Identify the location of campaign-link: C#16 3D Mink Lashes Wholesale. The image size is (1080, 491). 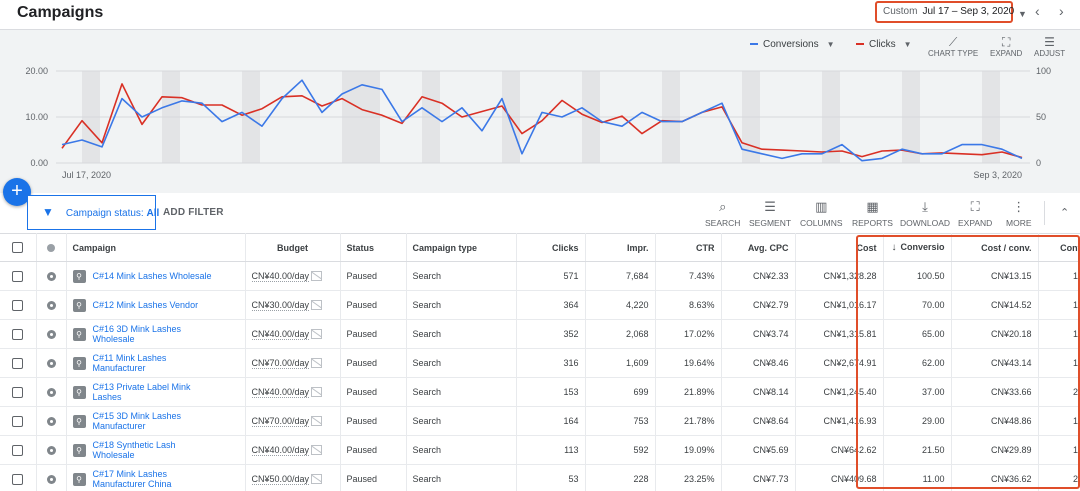
(137, 334).